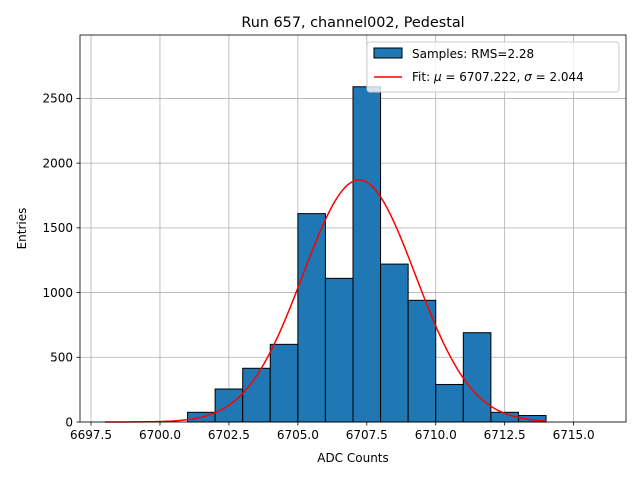 The width and height of the screenshot is (640, 484). I want to click on legend-fit-mu-value: = 6707.222,, so click(483, 77).